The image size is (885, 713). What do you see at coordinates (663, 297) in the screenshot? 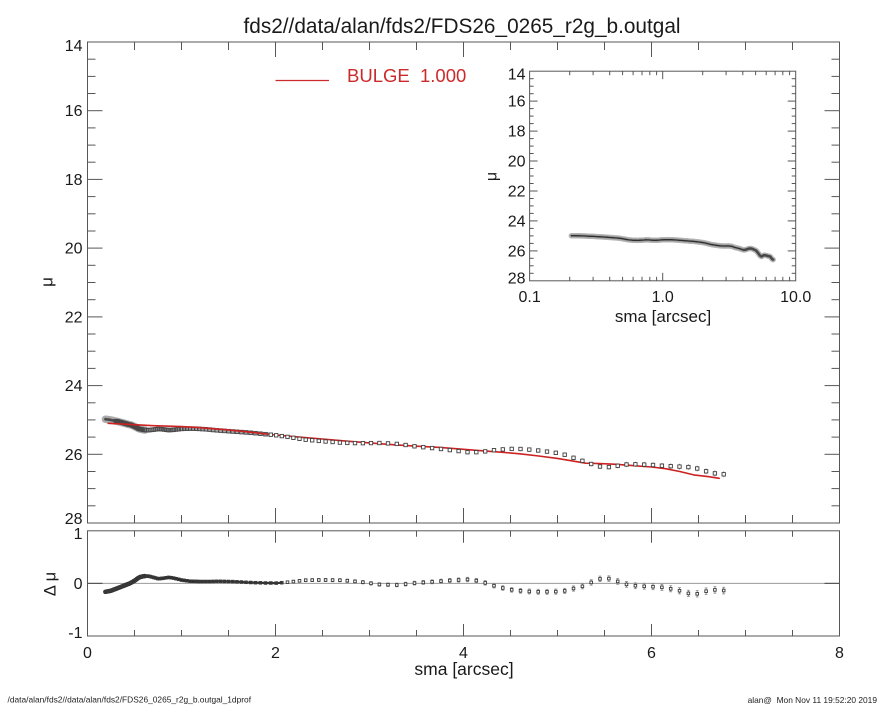
I see `svg-text: 1.0` at bounding box center [663, 297].